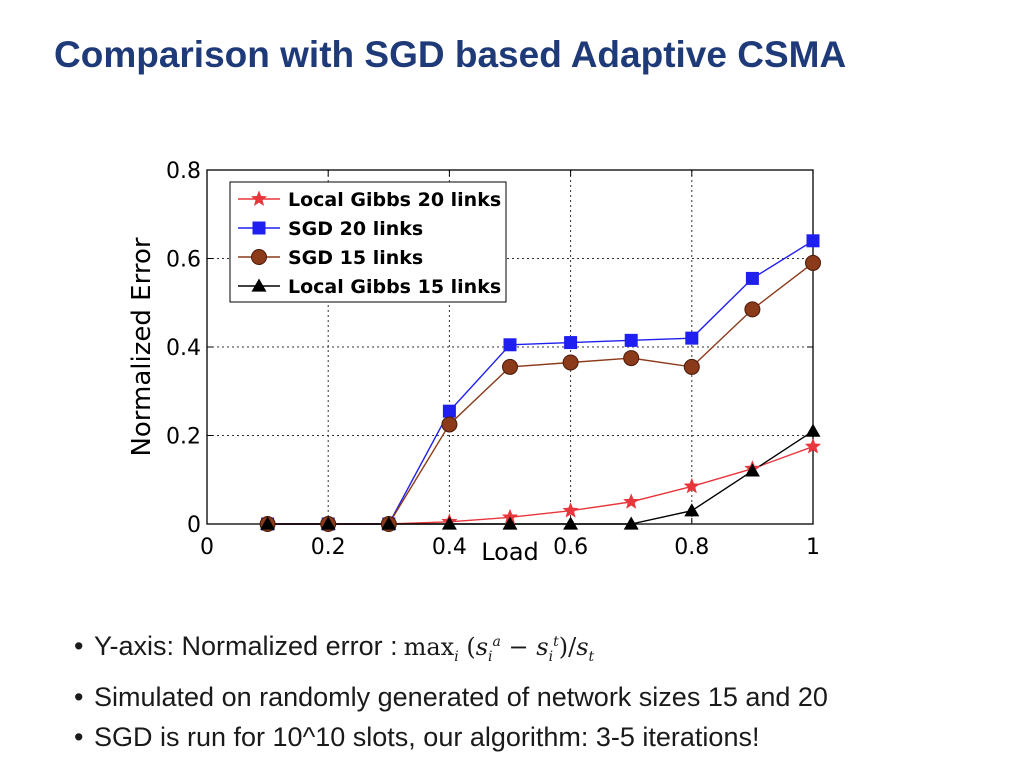  Describe the element at coordinates (183, 171) in the screenshot. I see `y-tick-label: 0.8` at that location.